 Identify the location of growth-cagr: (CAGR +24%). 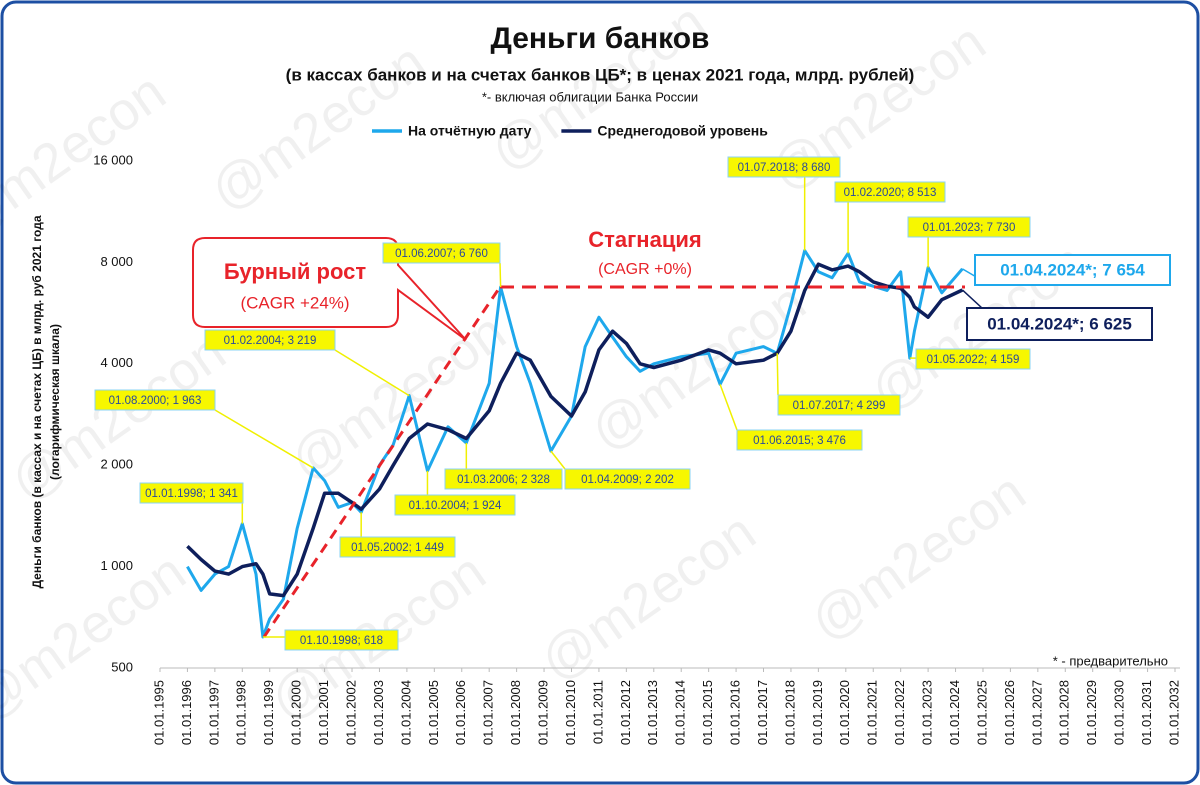
(294, 302).